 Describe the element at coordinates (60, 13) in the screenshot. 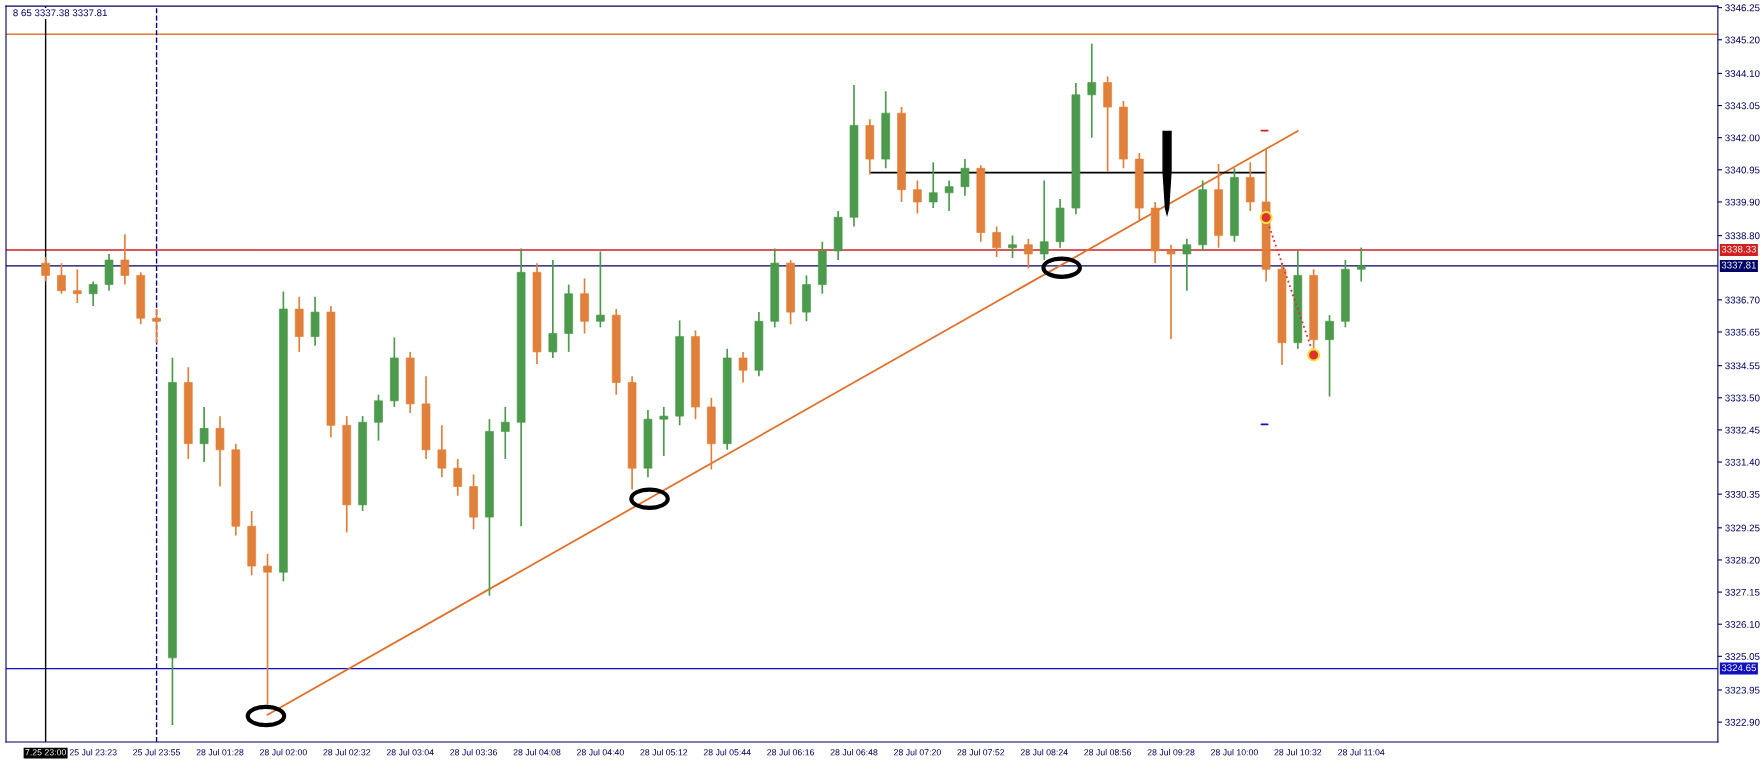

I see `annotation: 8 65 3337.38 3337.81` at that location.